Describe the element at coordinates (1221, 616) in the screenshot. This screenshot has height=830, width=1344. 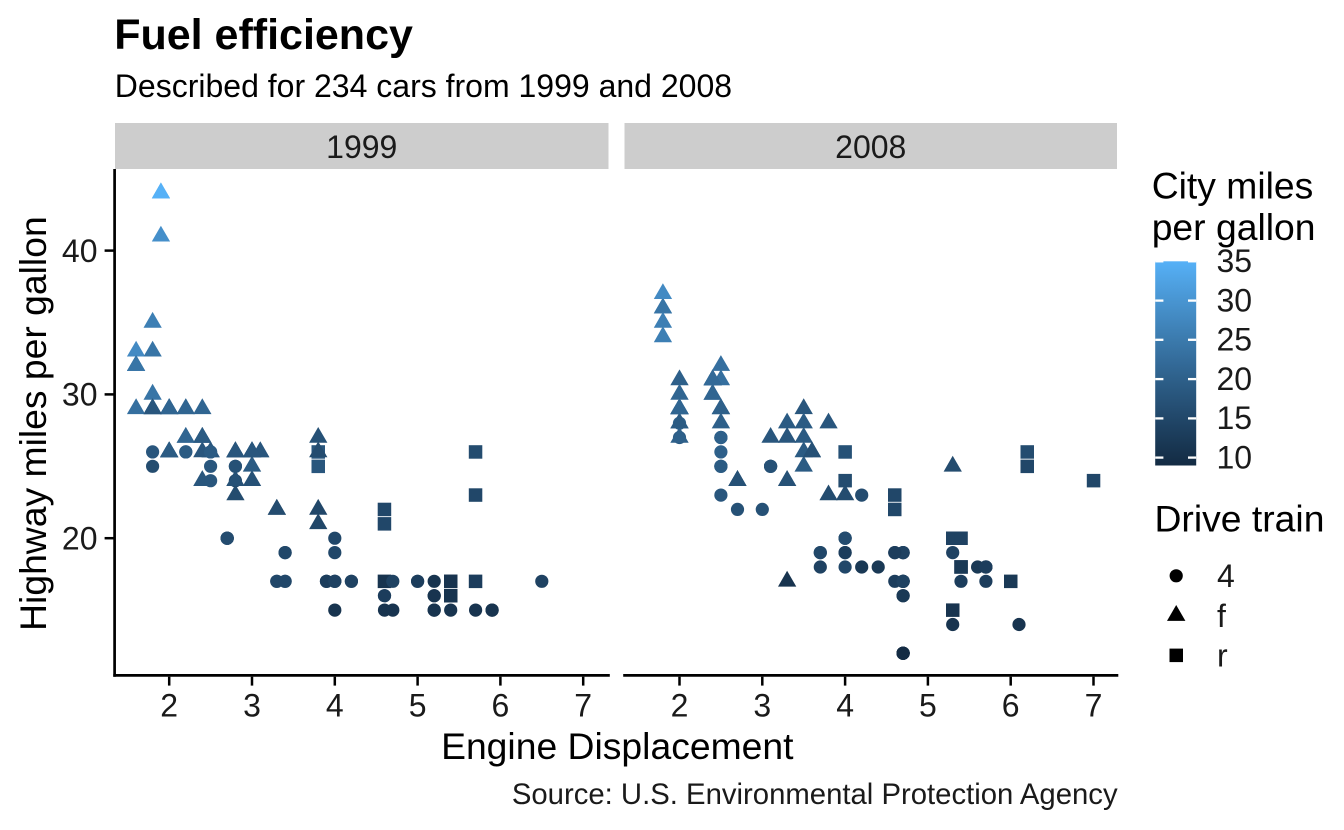
I see `svg-text: f` at that location.